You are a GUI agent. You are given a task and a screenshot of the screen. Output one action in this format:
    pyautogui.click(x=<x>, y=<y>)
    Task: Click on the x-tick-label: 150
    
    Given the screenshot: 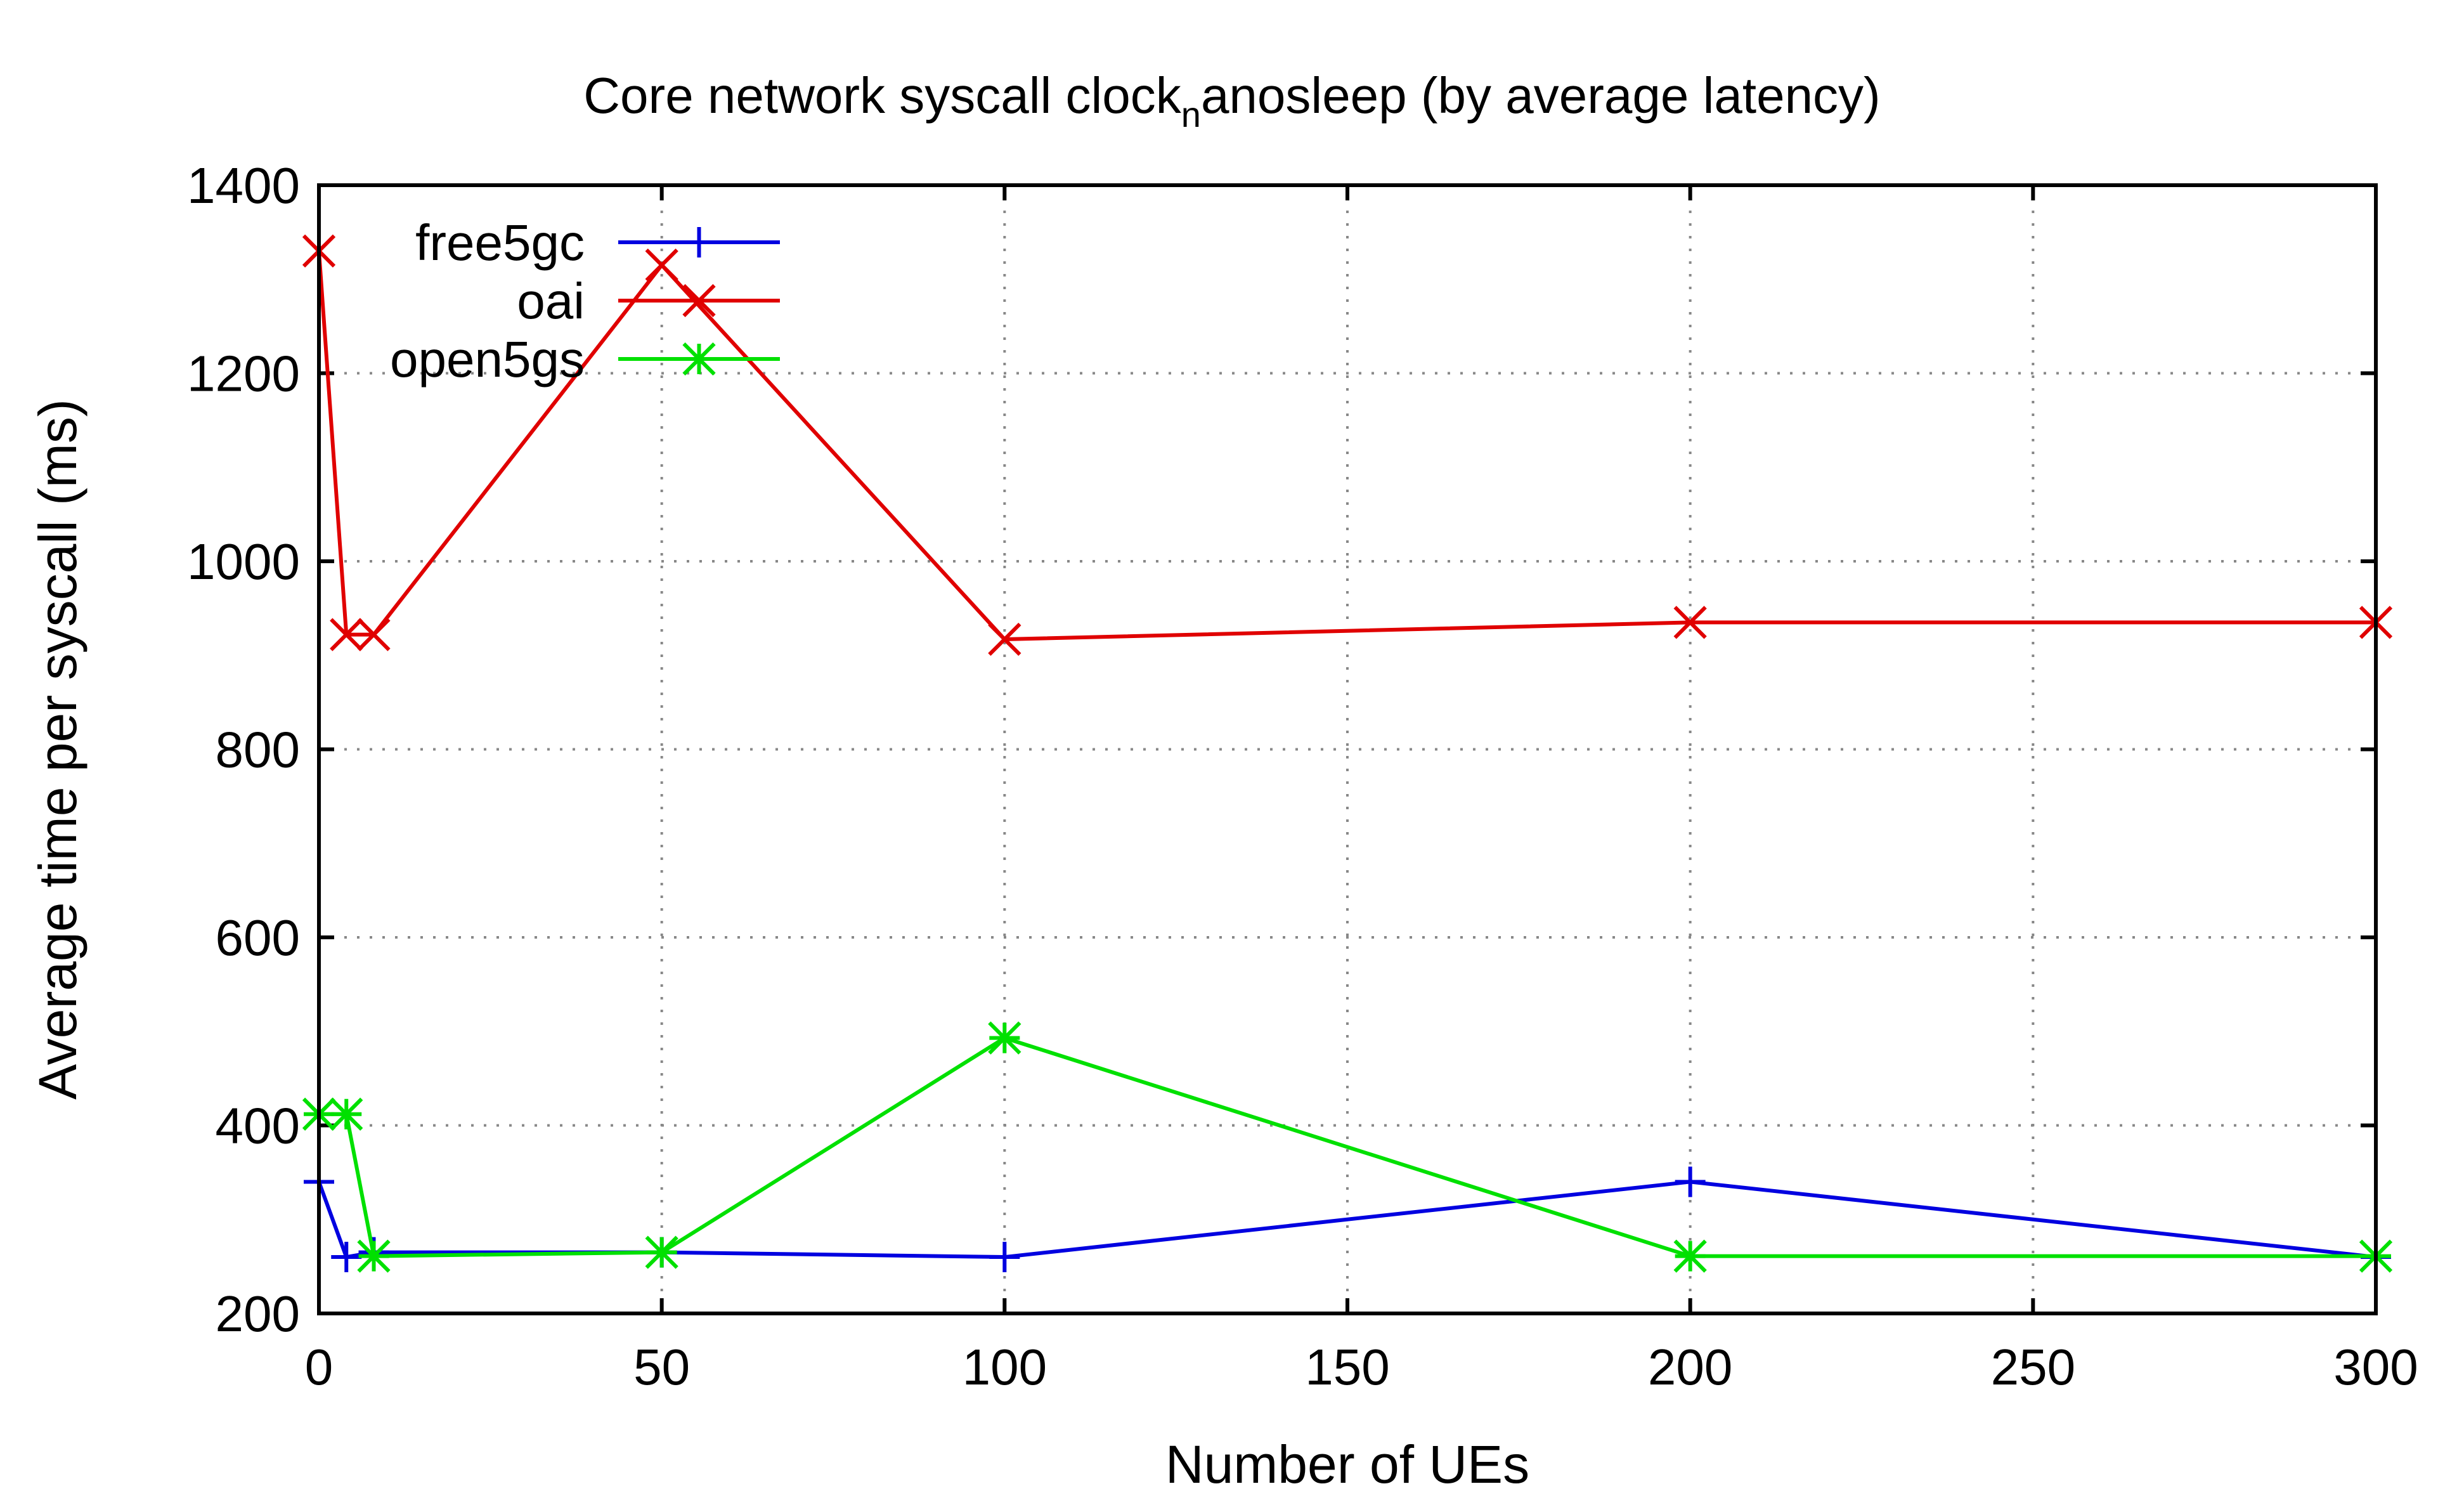 What is the action you would take?
    pyautogui.click(x=1347, y=1367)
    